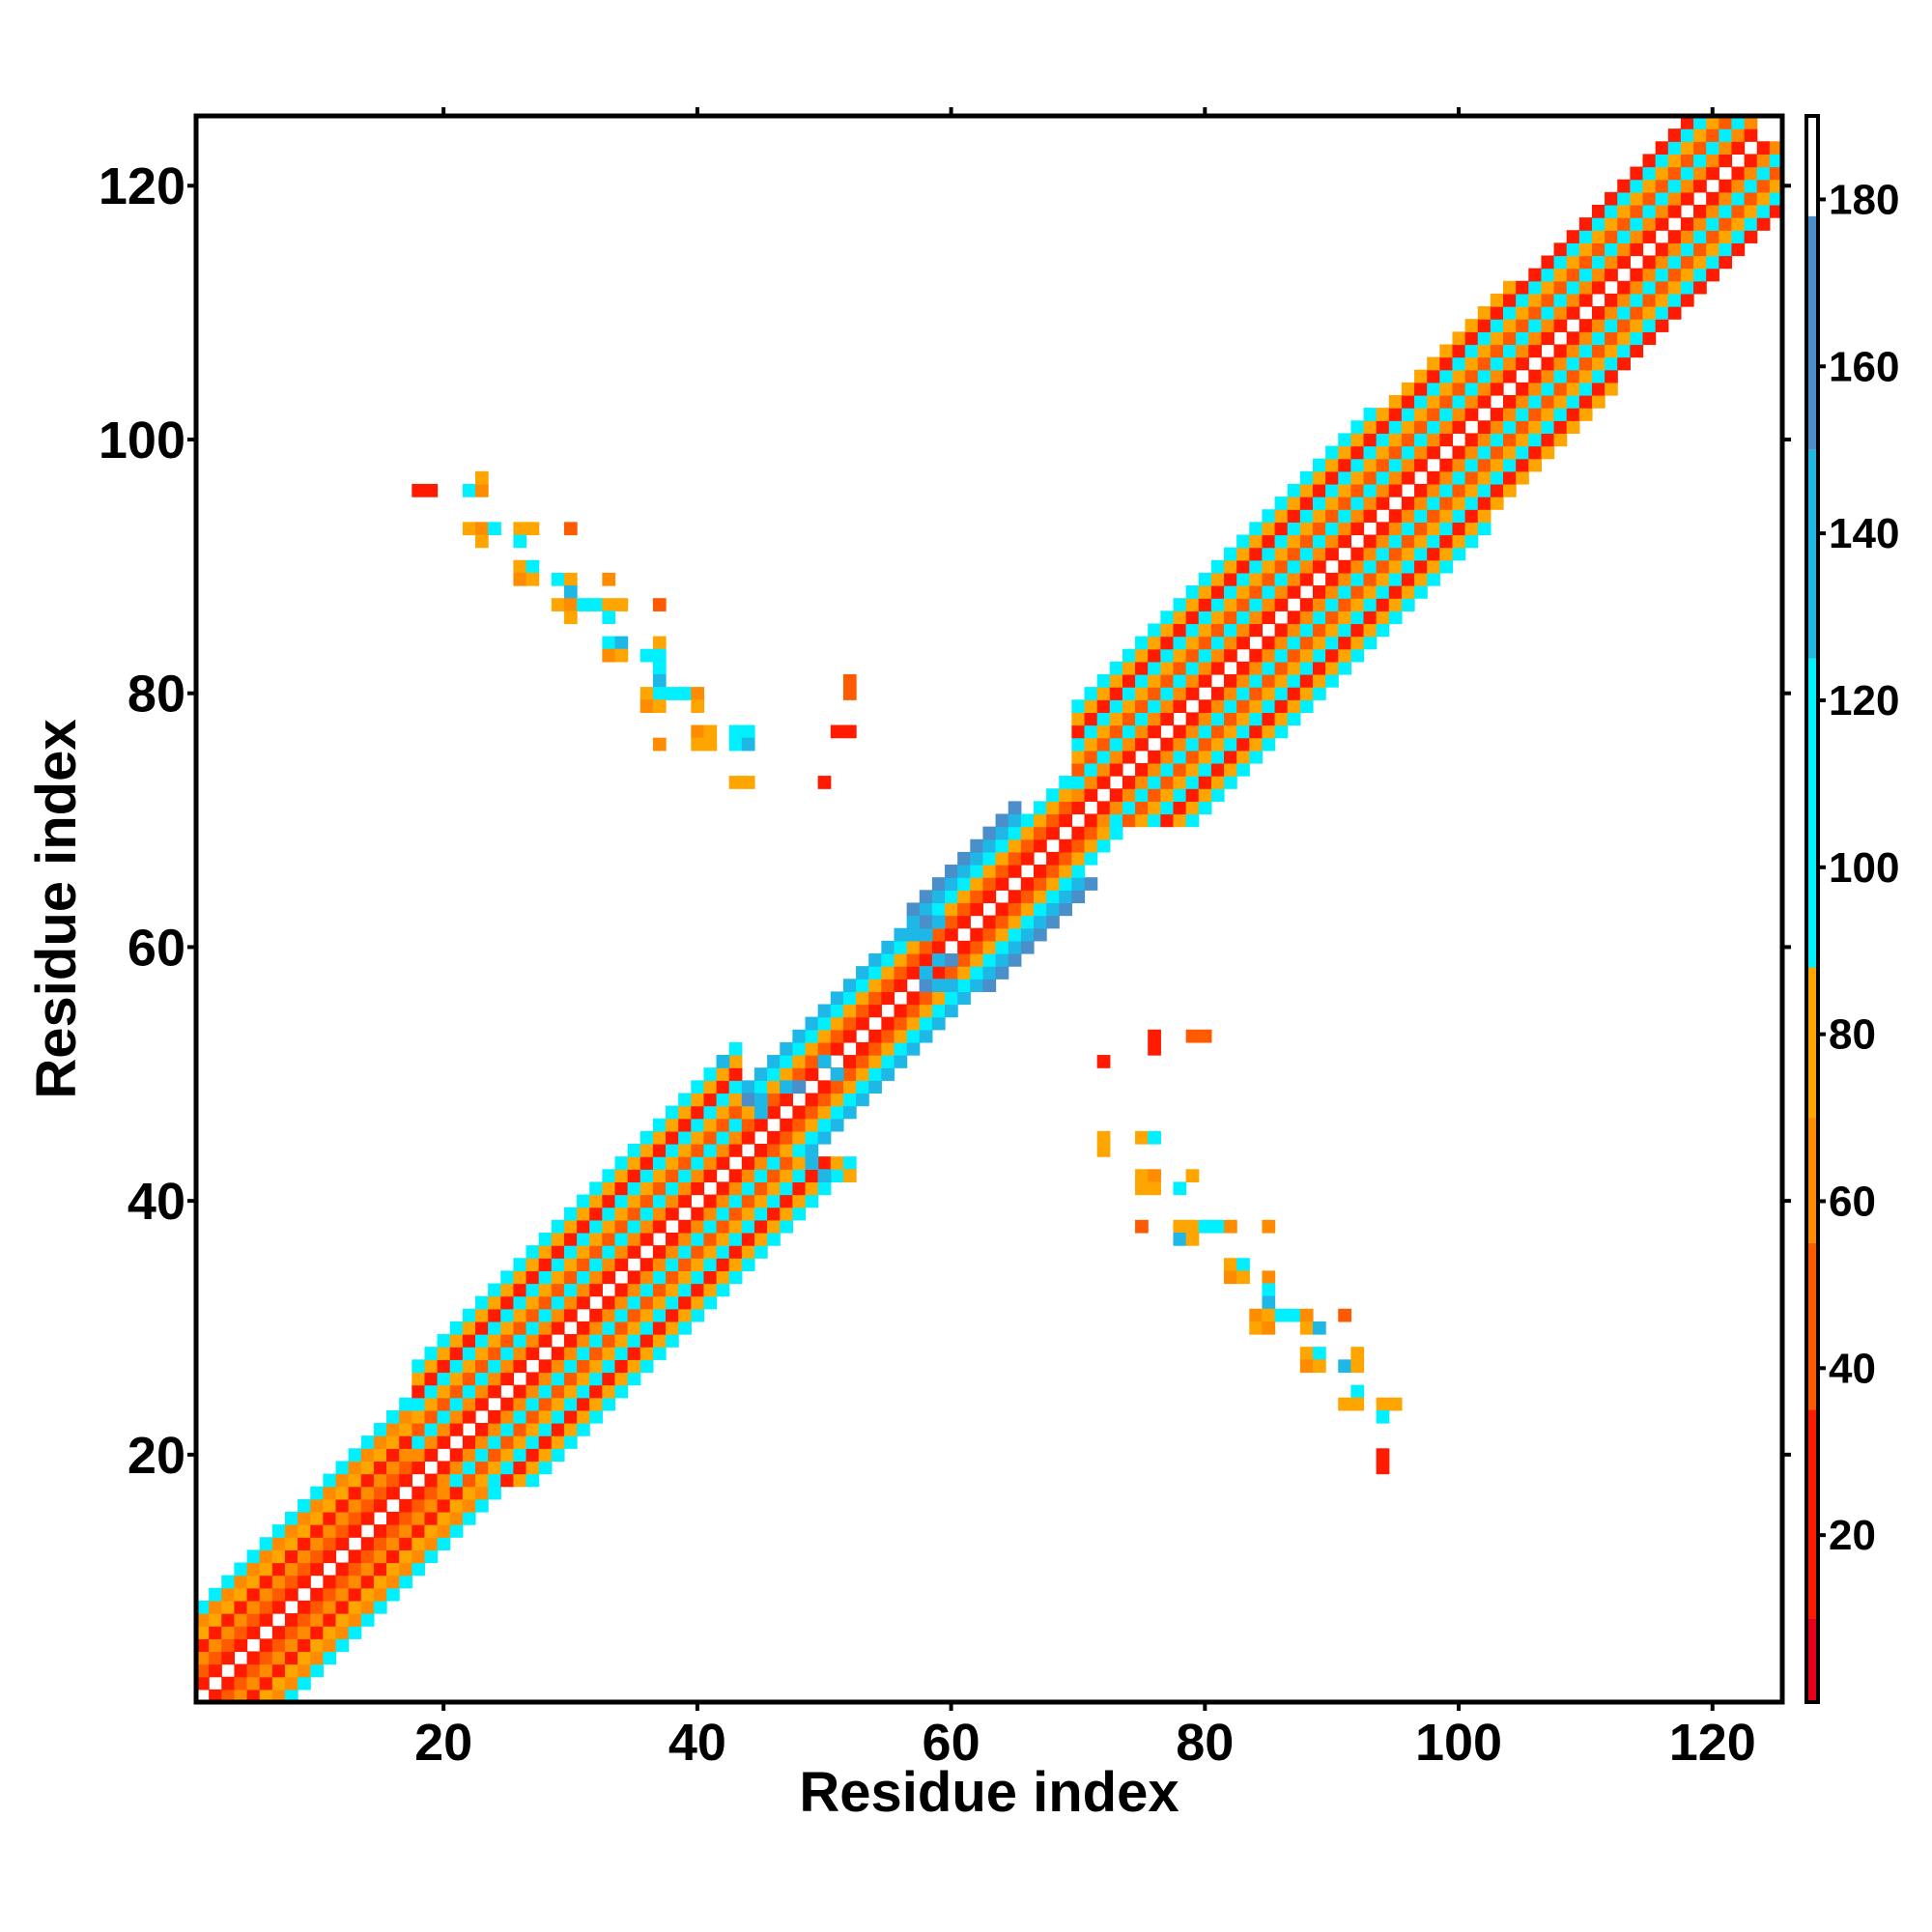 The width and height of the screenshot is (1932, 1932). What do you see at coordinates (1812, 332) in the screenshot?
I see `colorbar-band` at bounding box center [1812, 332].